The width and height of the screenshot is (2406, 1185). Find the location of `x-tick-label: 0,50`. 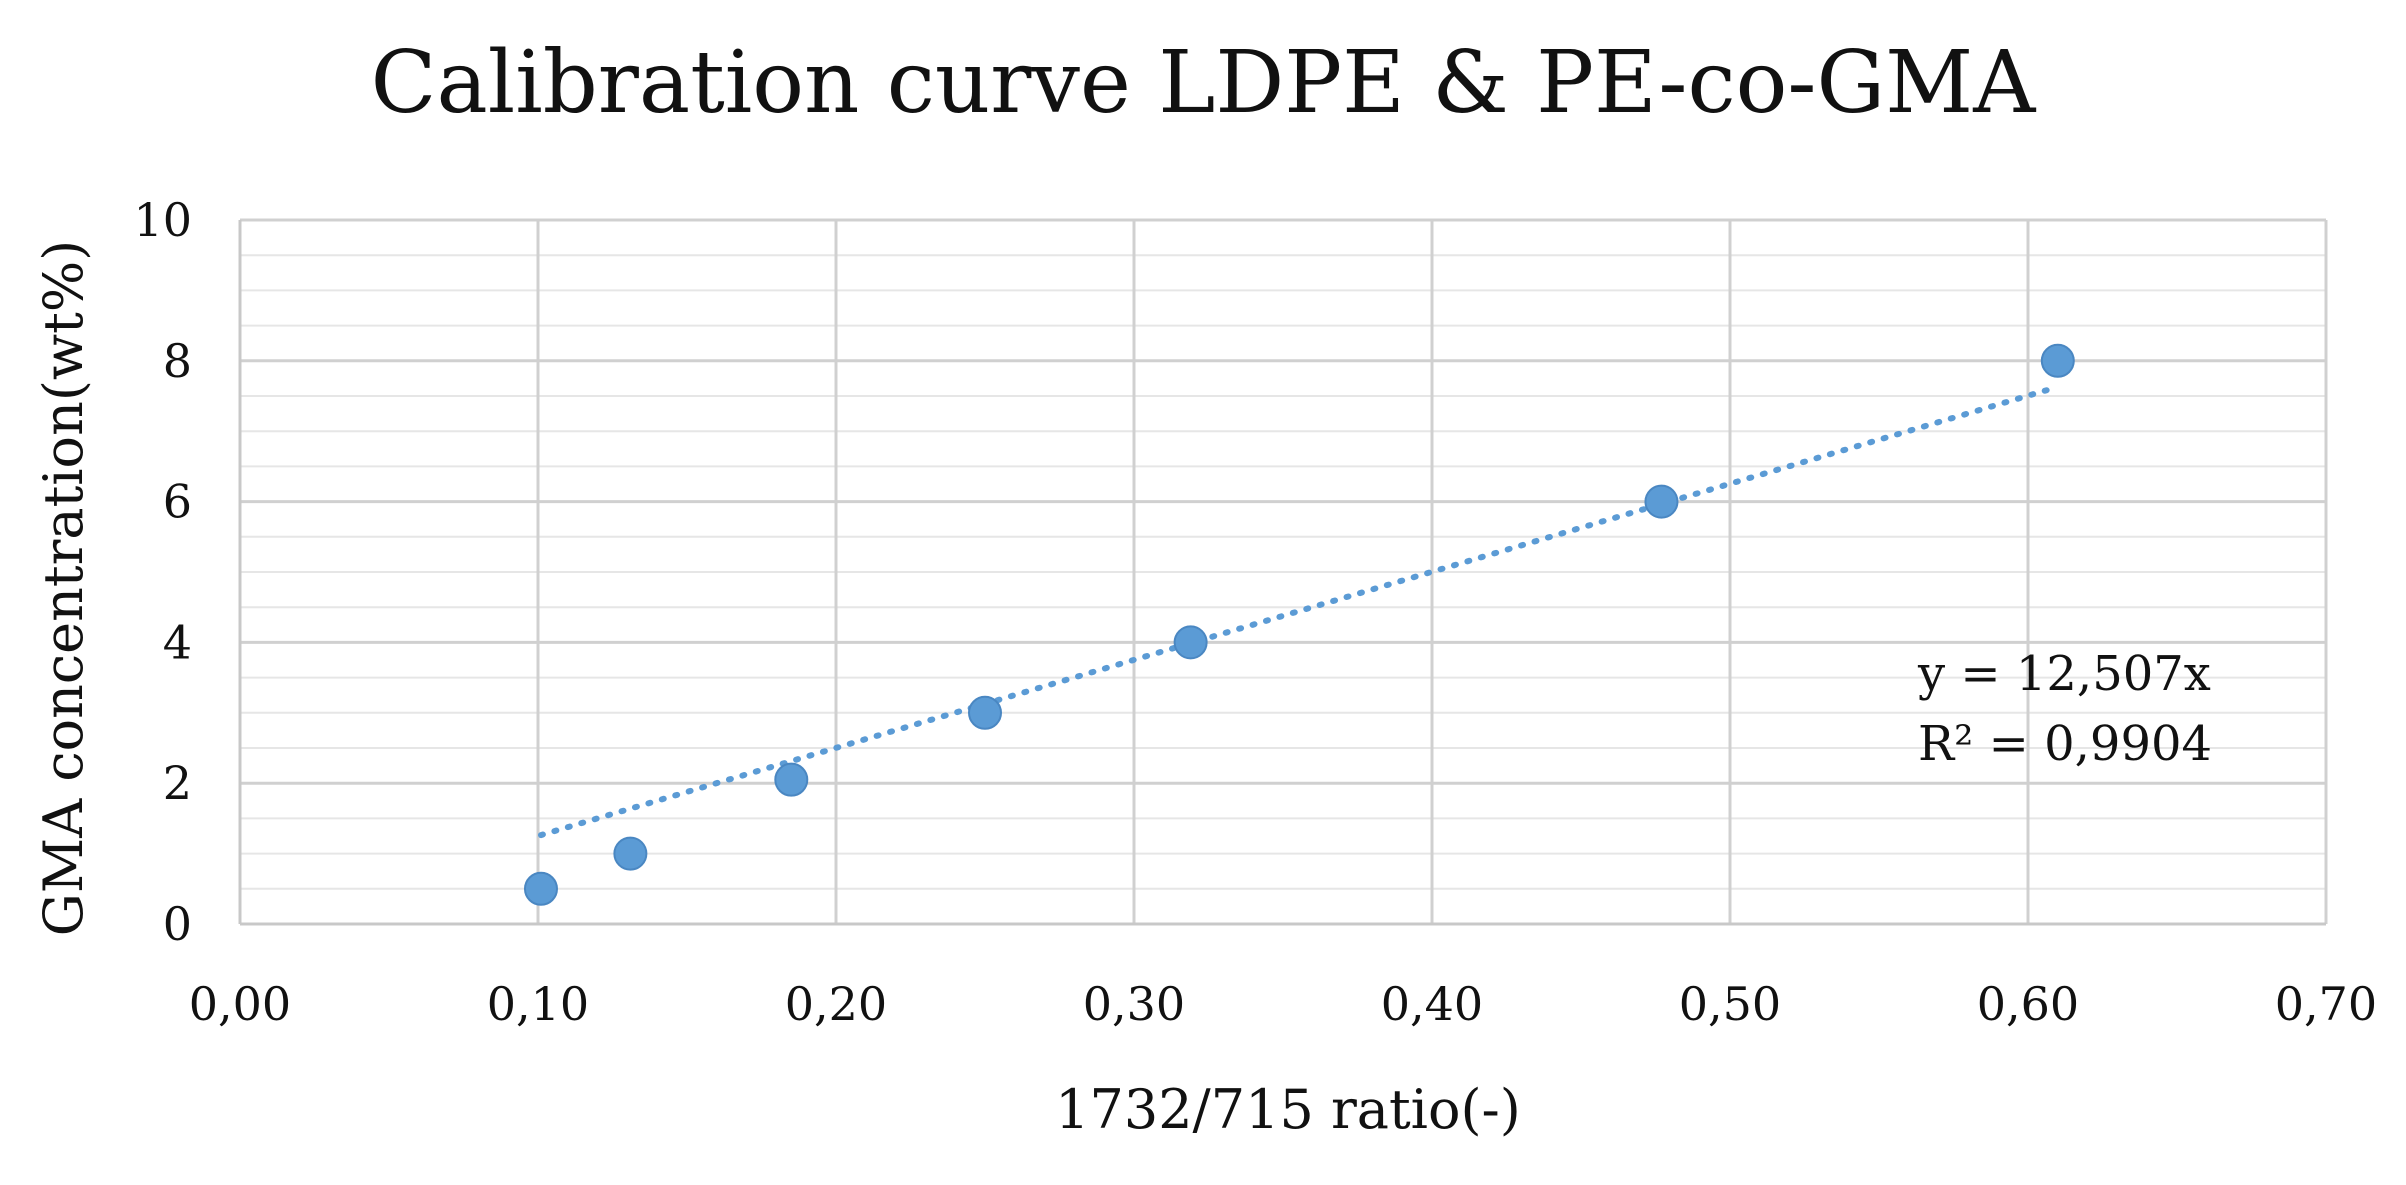

x-tick-label: 0,50 is located at coordinates (1730, 1004).